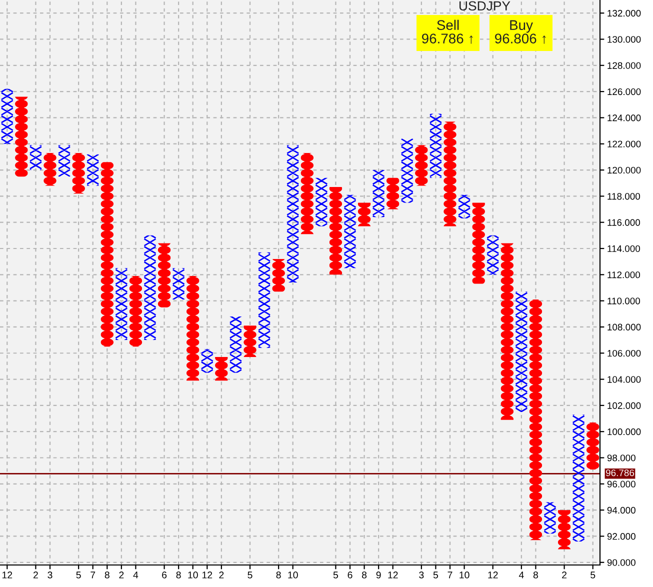  I want to click on y-tick-label: 132.000, so click(624, 13).